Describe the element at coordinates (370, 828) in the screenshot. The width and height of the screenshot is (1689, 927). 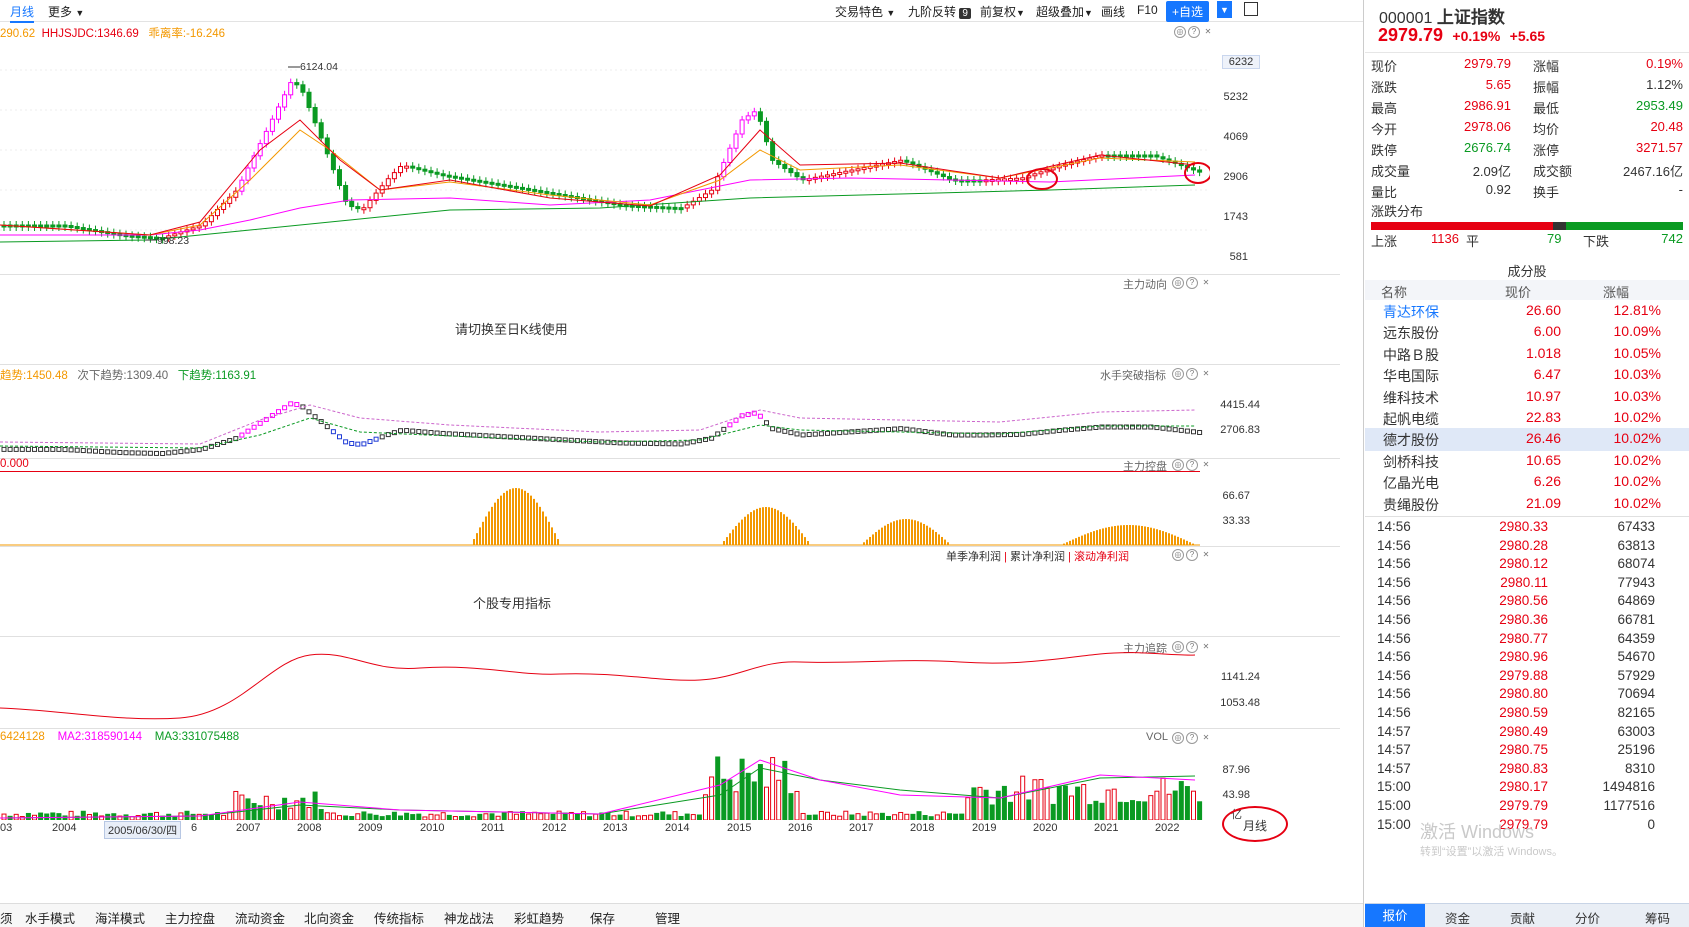
I see `x-label: 2009` at that location.